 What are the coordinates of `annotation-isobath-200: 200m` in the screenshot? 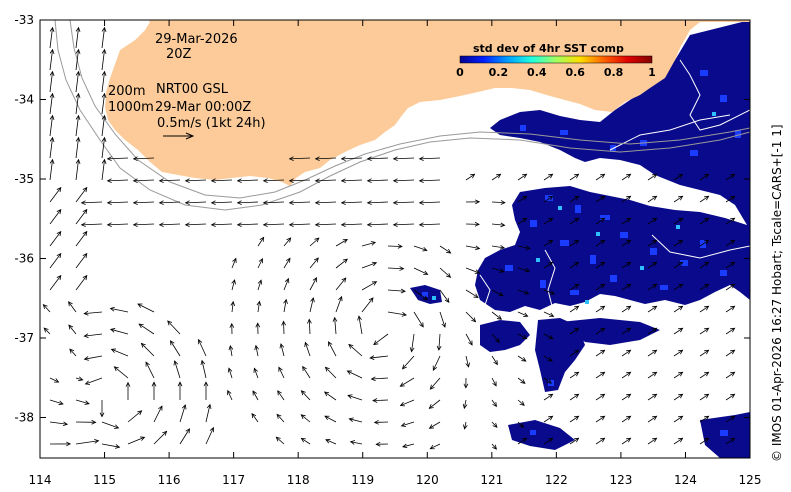 It's located at (126, 91).